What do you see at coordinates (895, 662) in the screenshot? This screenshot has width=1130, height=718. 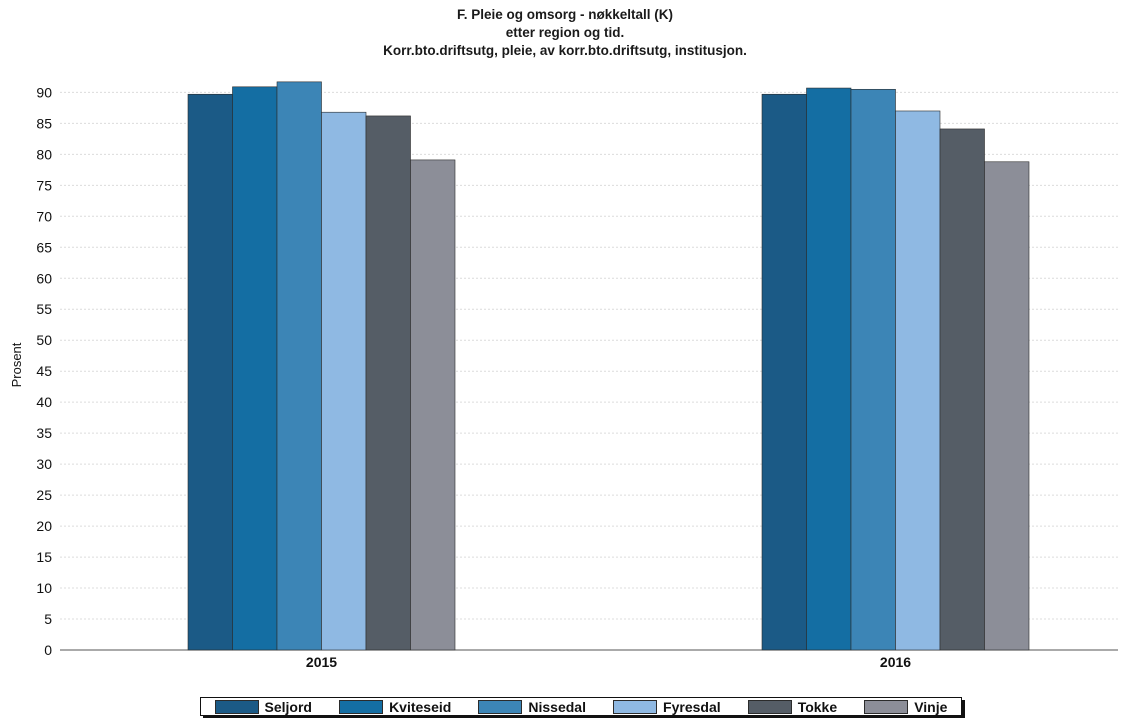 I see `x-tick-label: 2016` at bounding box center [895, 662].